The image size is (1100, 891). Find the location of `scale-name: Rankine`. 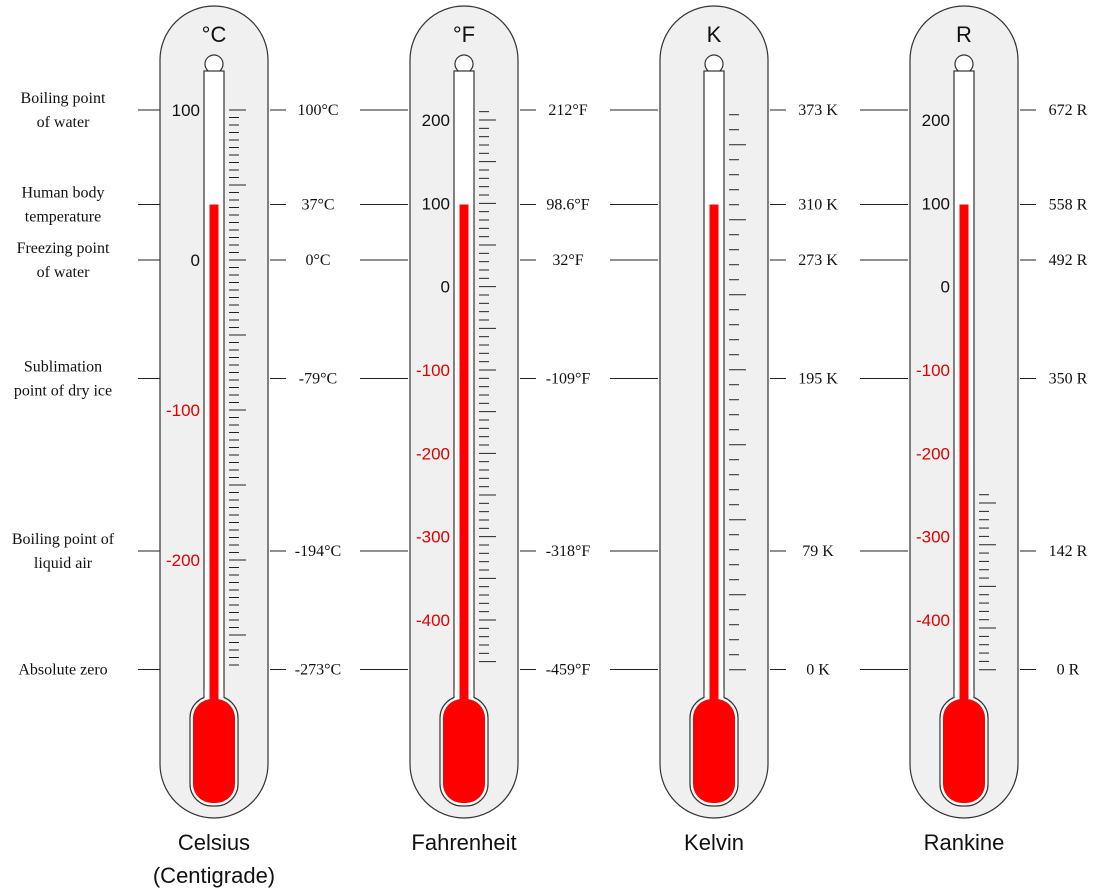

scale-name: Rankine is located at coordinates (964, 842).